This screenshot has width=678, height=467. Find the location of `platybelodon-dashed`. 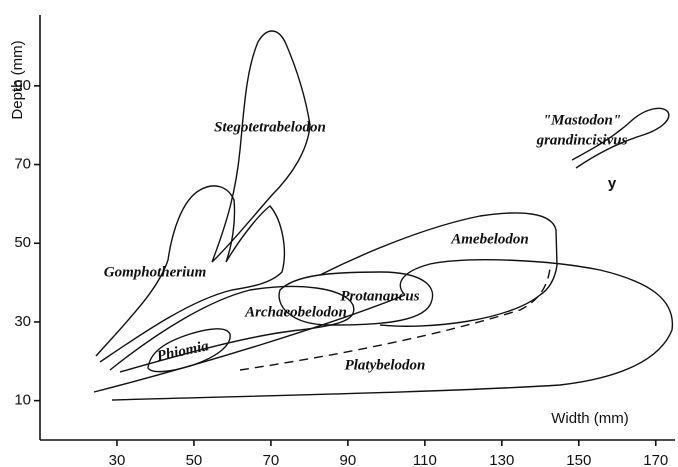

platybelodon-dashed is located at coordinates (395, 319).